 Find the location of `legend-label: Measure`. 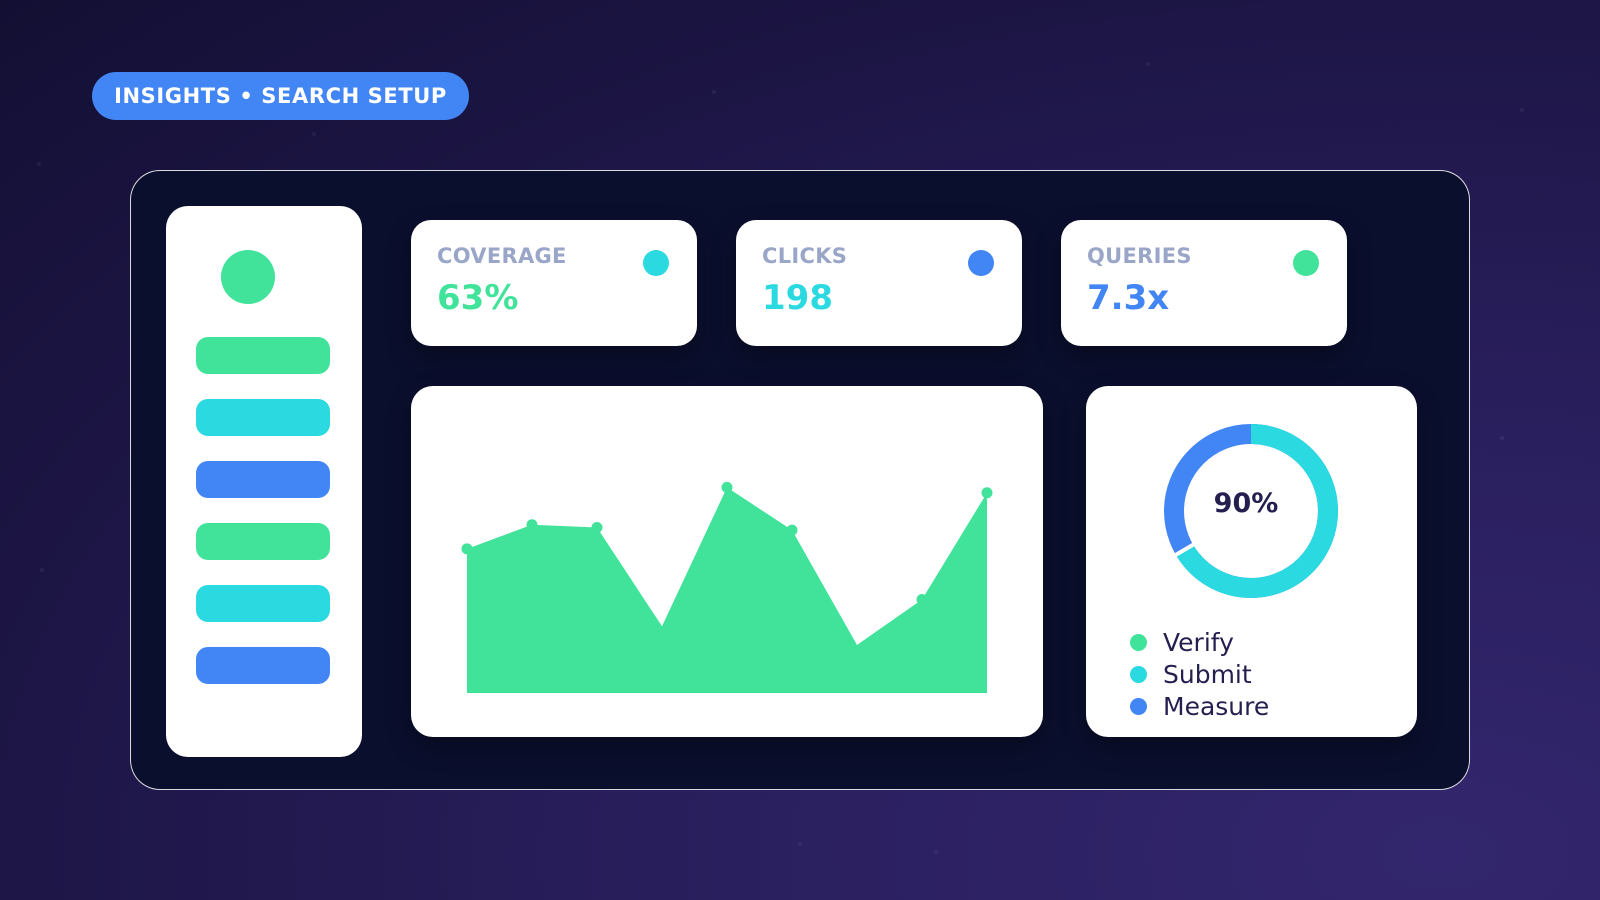

legend-label: Measure is located at coordinates (1216, 706).